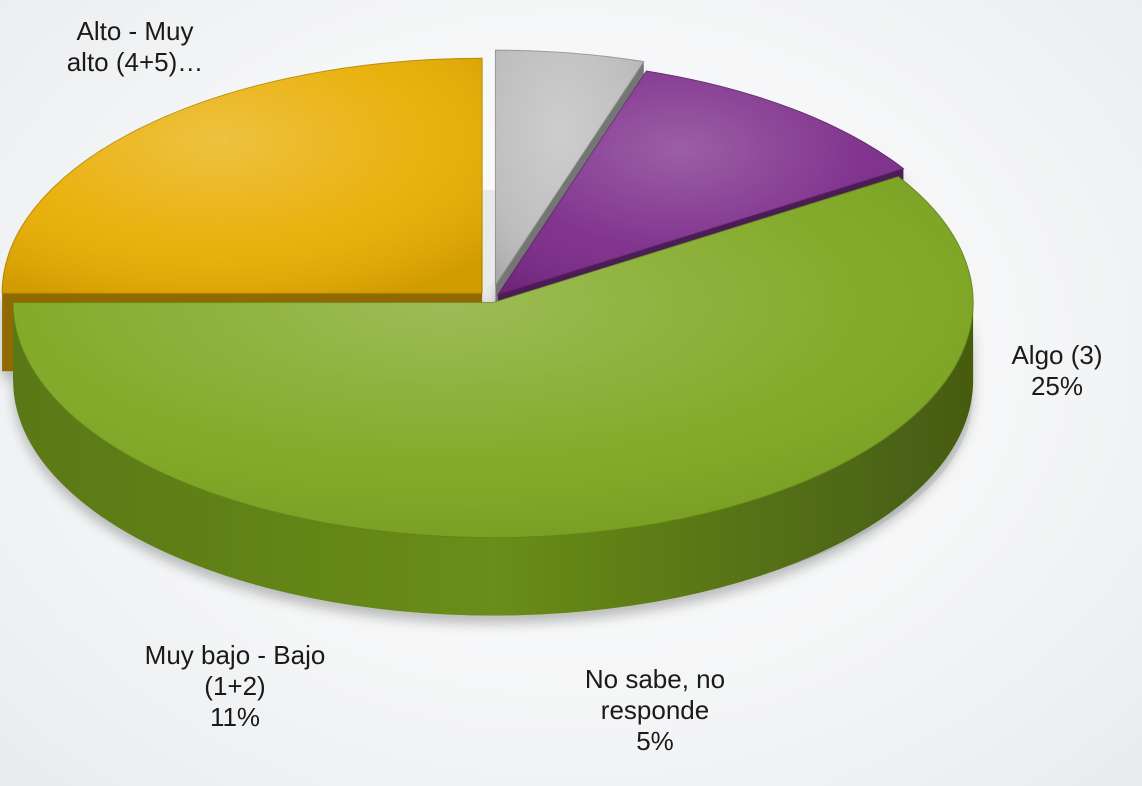 This screenshot has height=786, width=1142. Describe the element at coordinates (235, 655) in the screenshot. I see `slice-label-line: Muy bajo - Bajo` at that location.